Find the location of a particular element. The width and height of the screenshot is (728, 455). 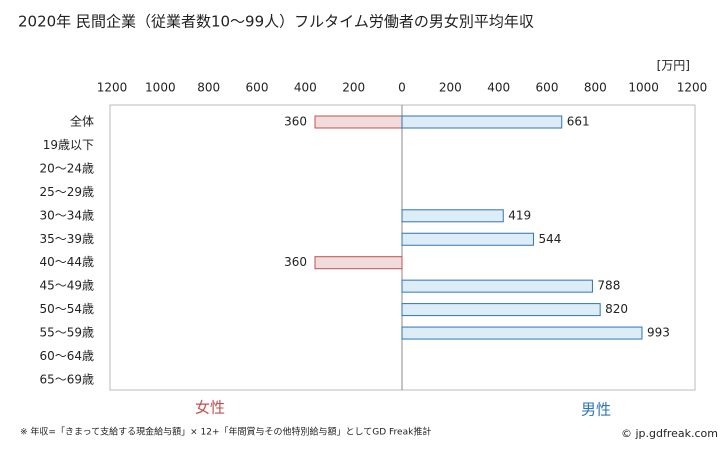

legend-label: 男性 is located at coordinates (596, 410).